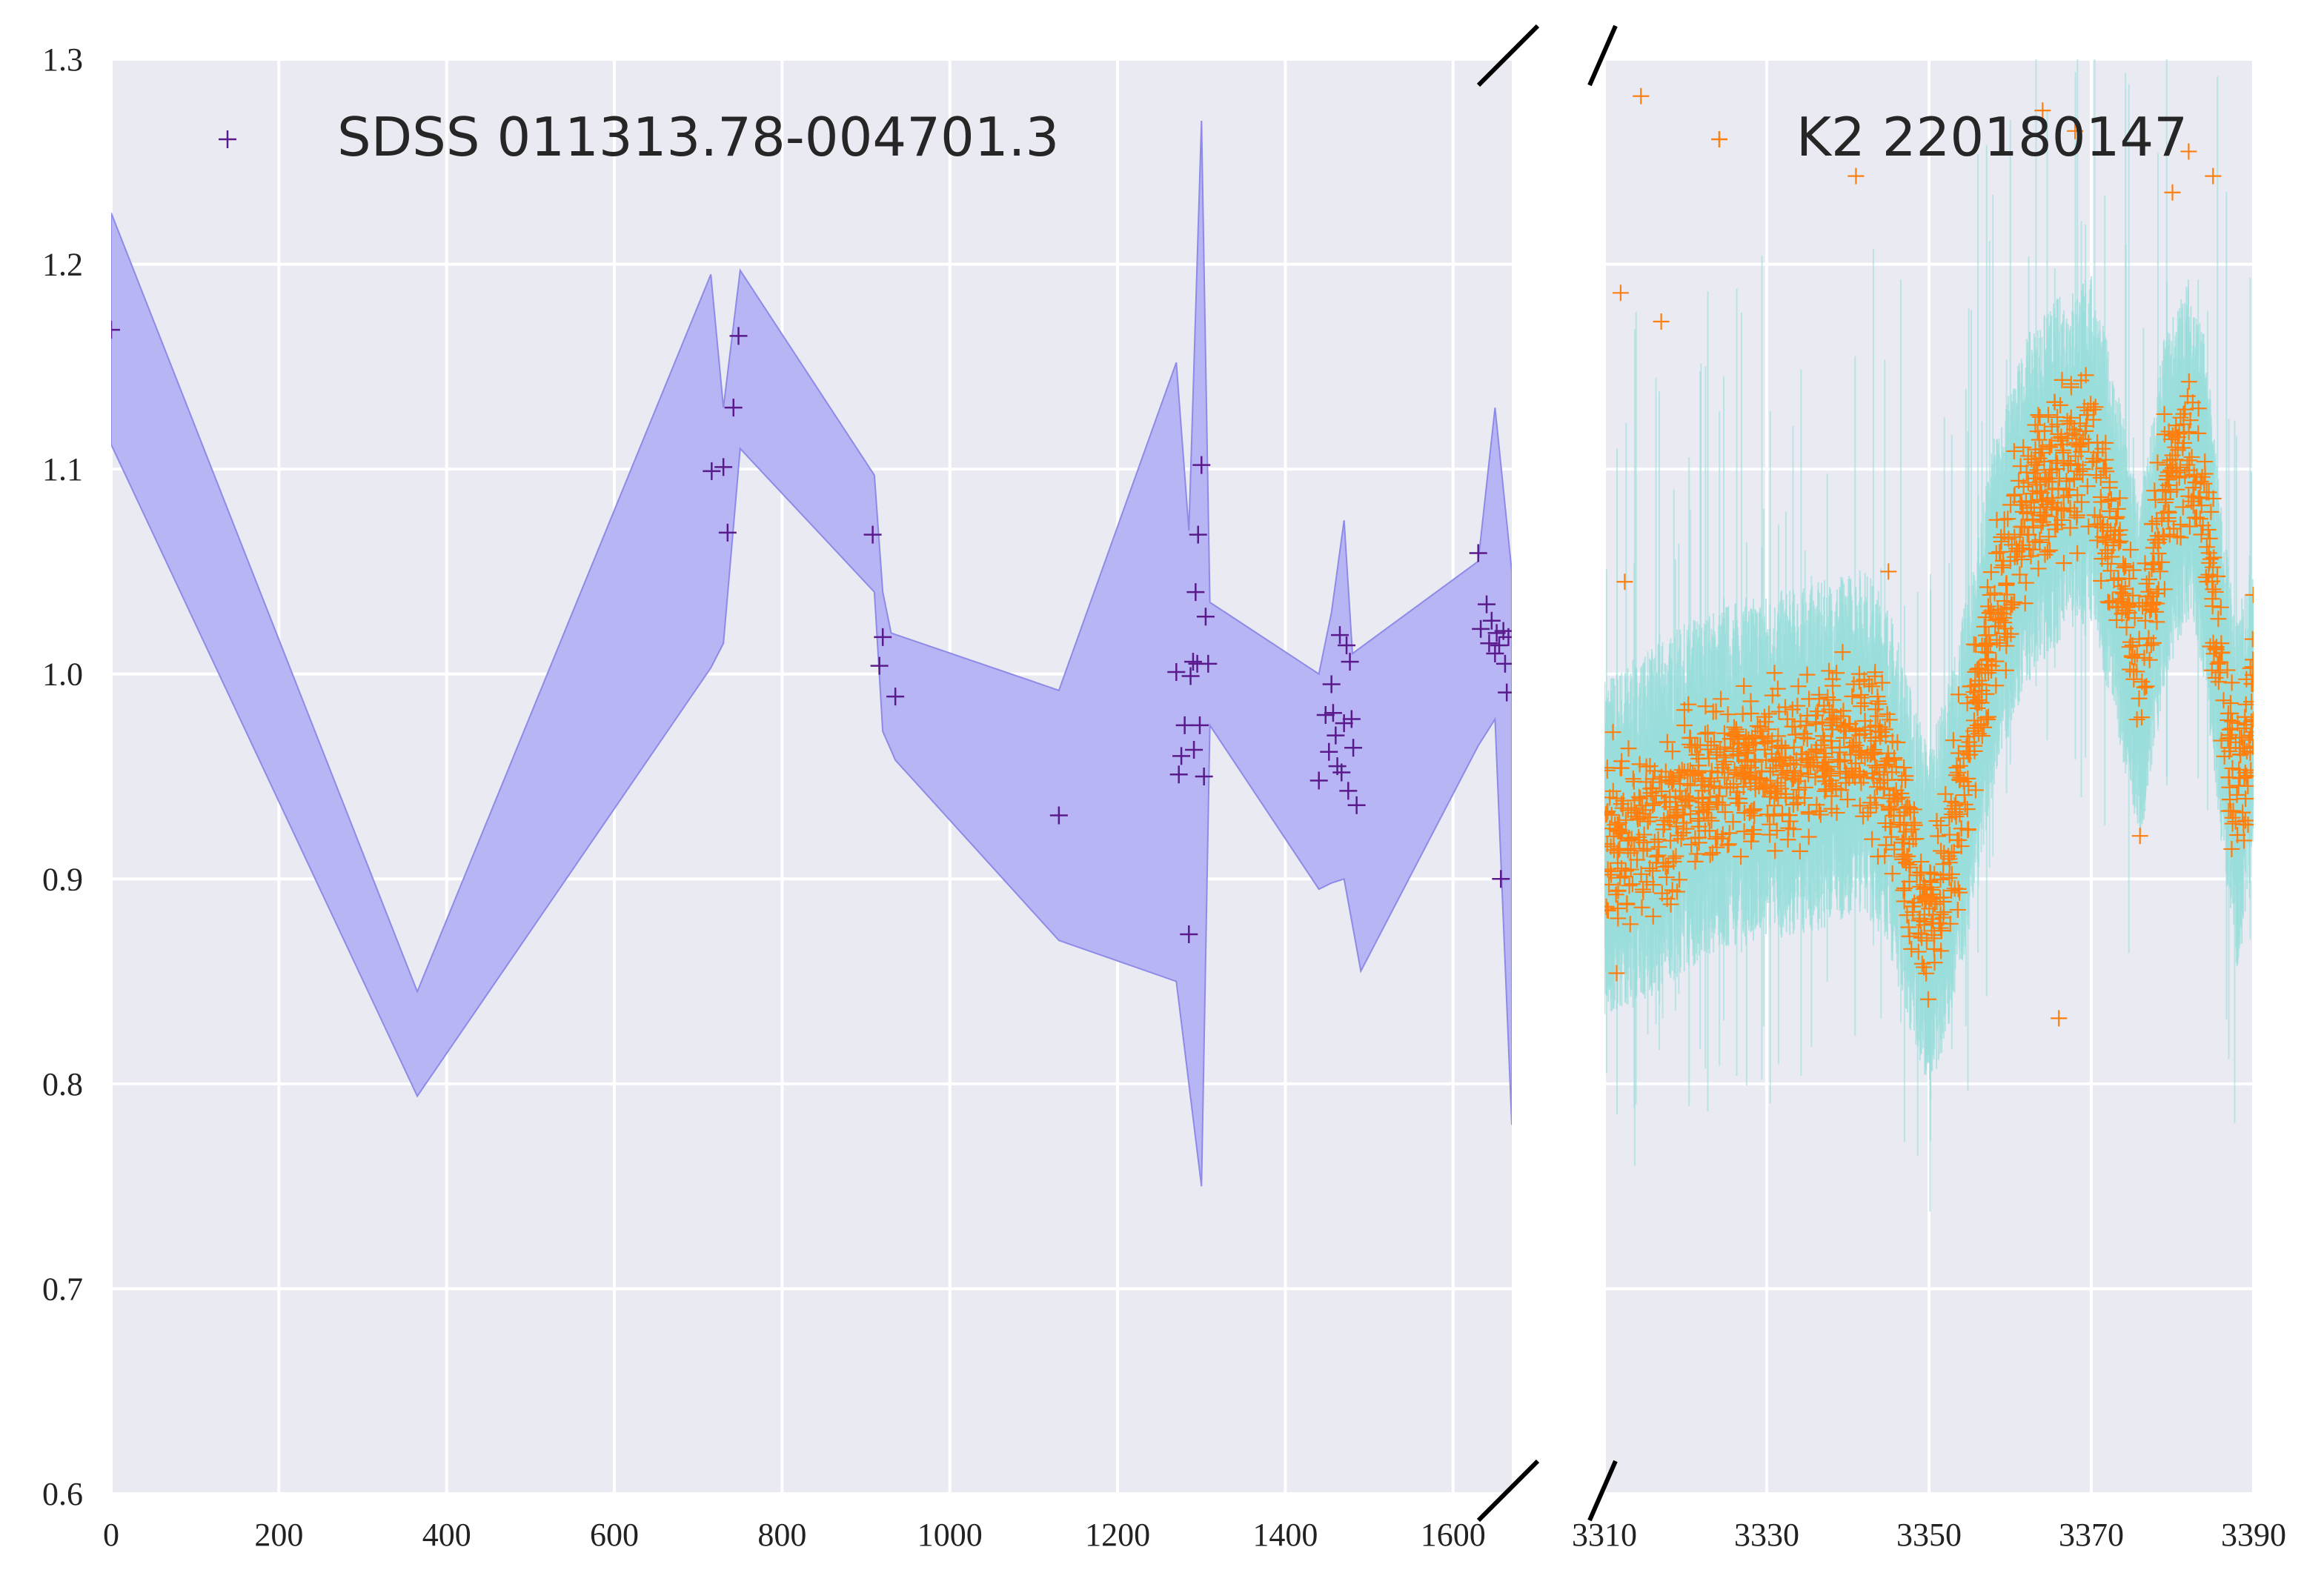 The image size is (2324, 1590). What do you see at coordinates (781, 1535) in the screenshot?
I see `x-tick-label: 800` at bounding box center [781, 1535].